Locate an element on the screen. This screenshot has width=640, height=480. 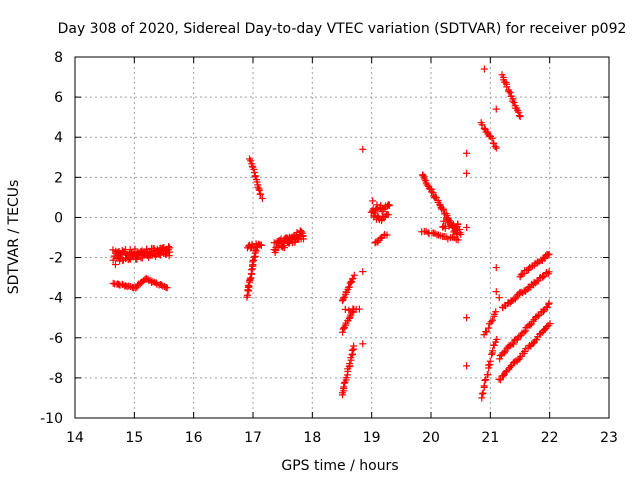
x-tick-label: 16 is located at coordinates (194, 438).